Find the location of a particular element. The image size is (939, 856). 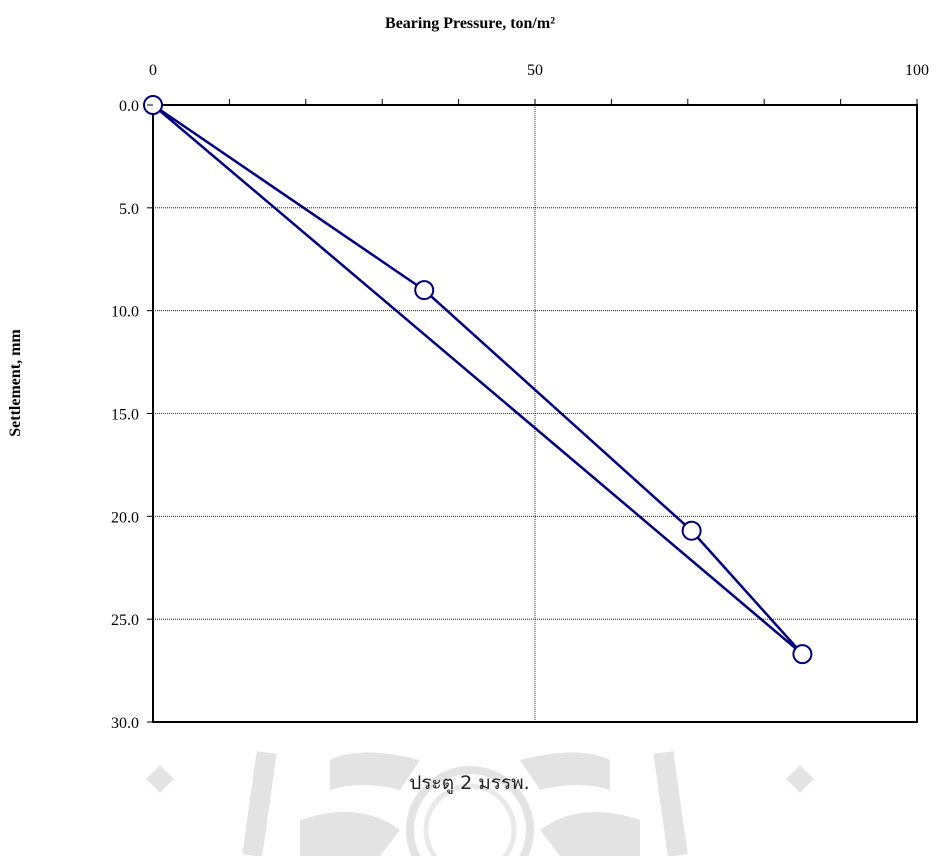

y-tick-label: 15.0 is located at coordinates (125, 415).